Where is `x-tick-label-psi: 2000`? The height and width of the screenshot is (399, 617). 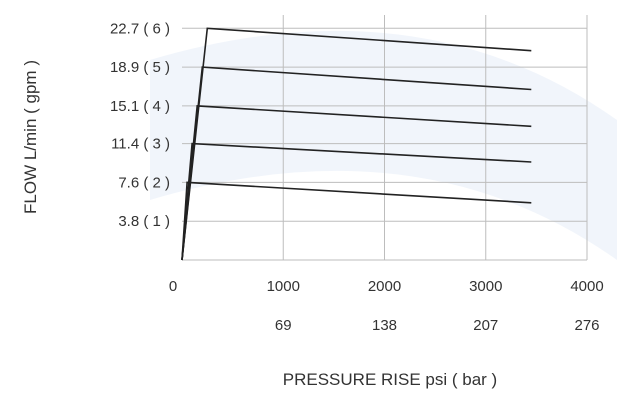
x-tick-label-psi: 2000 is located at coordinates (384, 286).